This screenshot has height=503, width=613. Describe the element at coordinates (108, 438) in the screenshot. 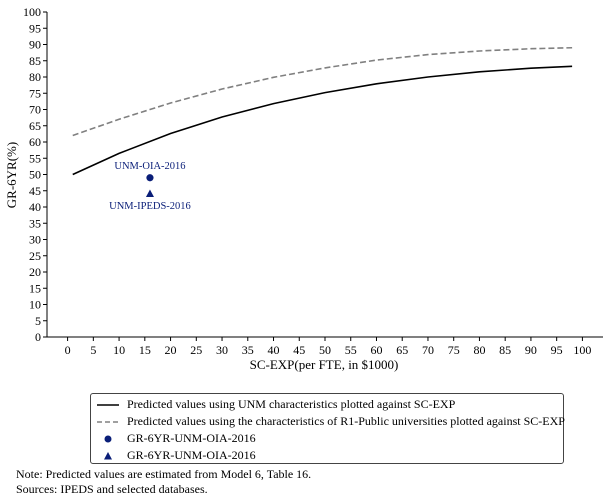

I see `legend-circle-marker-swatch` at that location.